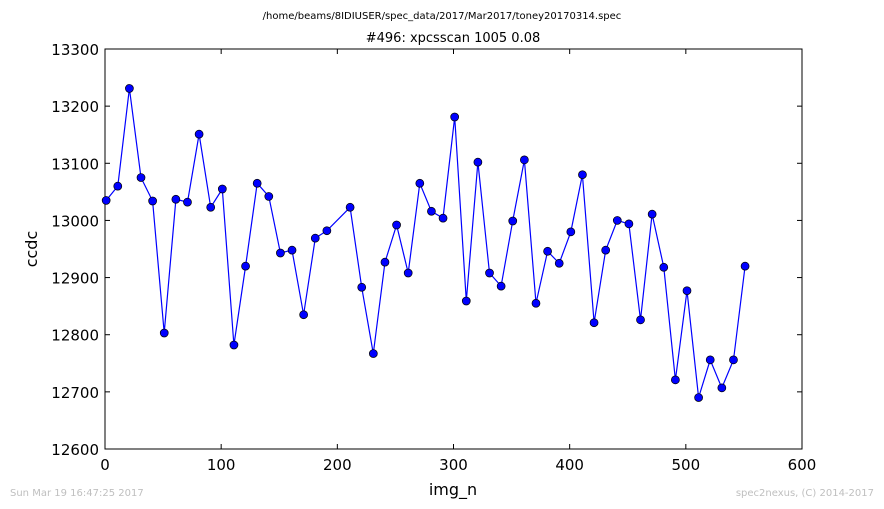 This screenshot has width=884, height=509. I want to click on x-tick-label: 100, so click(221, 465).